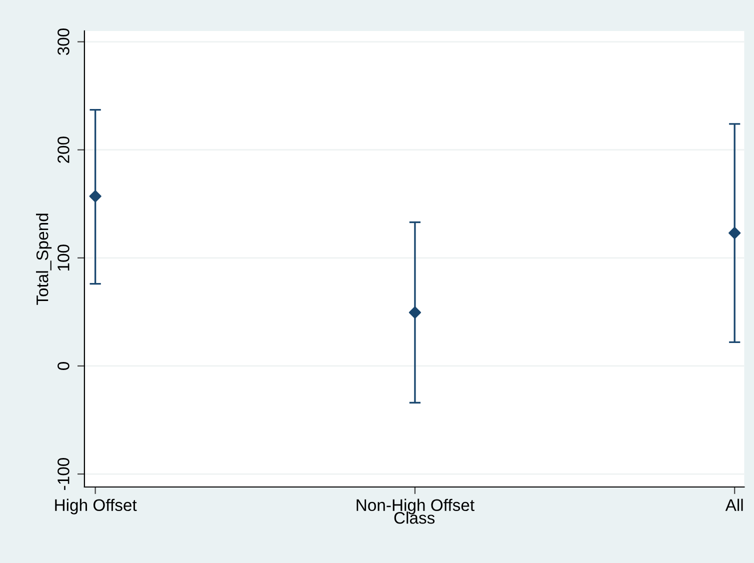  I want to click on x-tick-label: High Offset, so click(96, 506).